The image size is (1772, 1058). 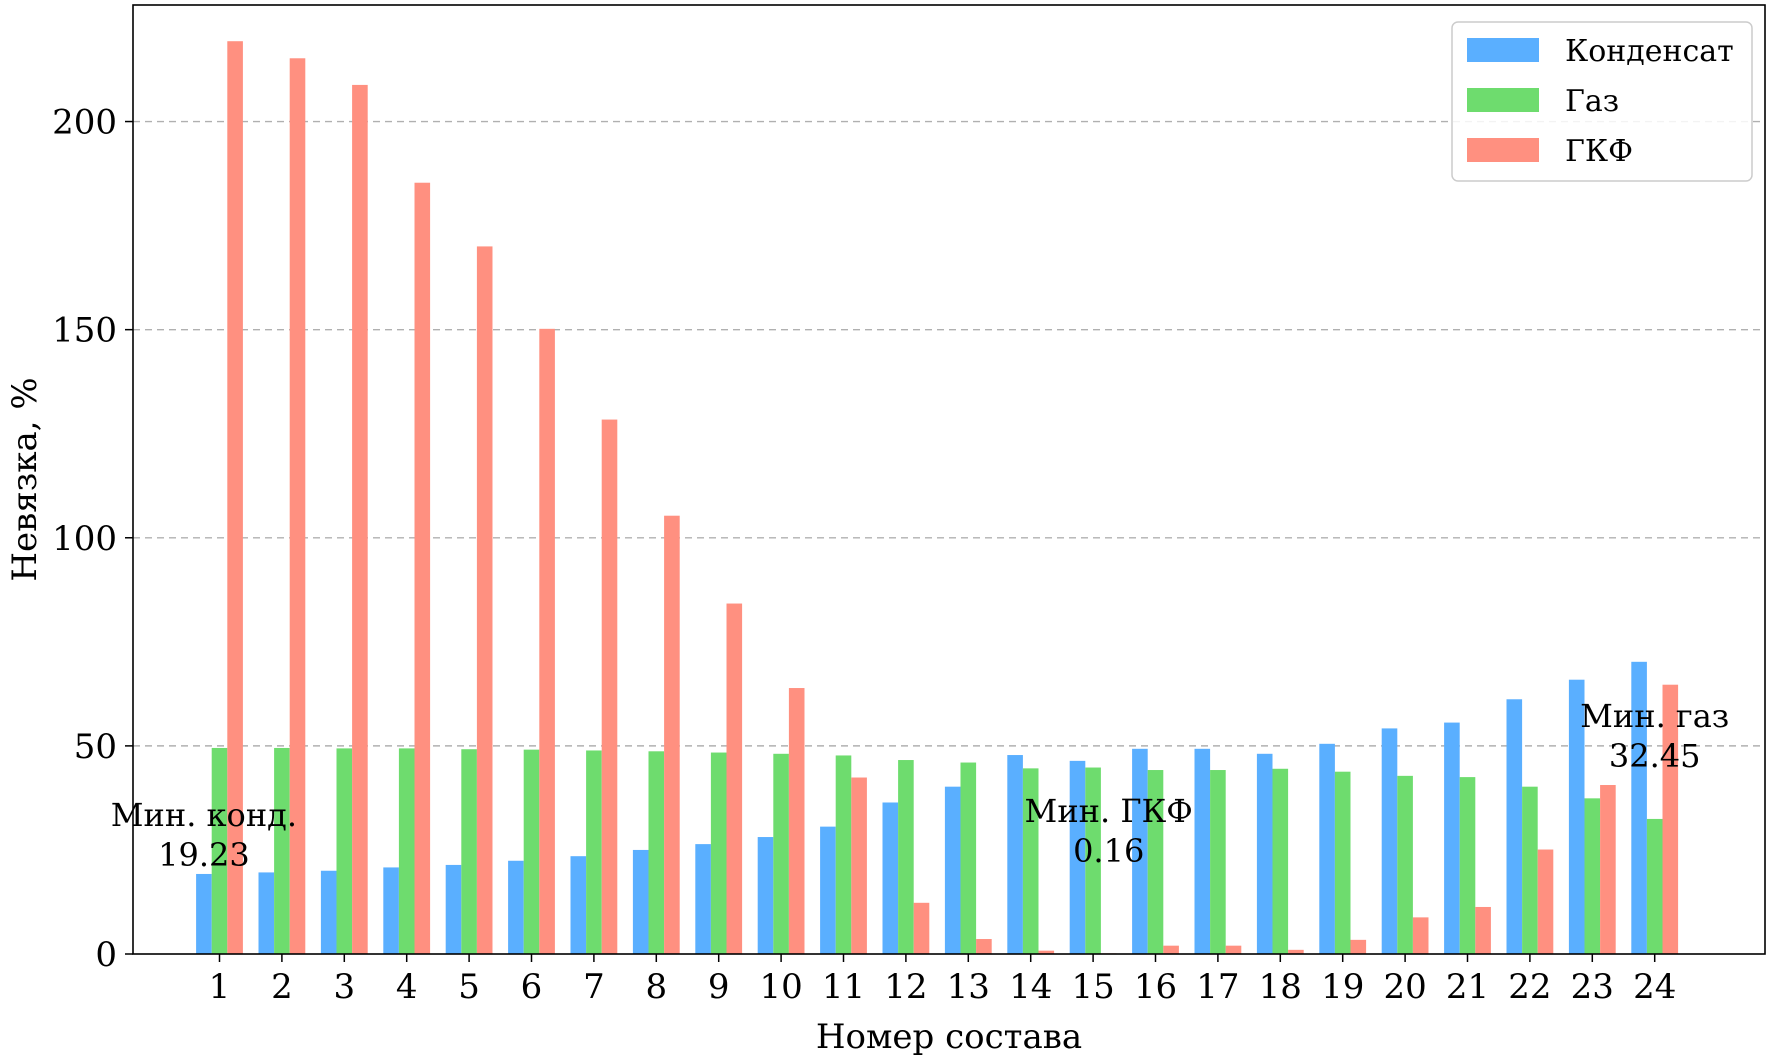 What do you see at coordinates (95, 747) in the screenshot?
I see `y-tick-label: 50` at bounding box center [95, 747].